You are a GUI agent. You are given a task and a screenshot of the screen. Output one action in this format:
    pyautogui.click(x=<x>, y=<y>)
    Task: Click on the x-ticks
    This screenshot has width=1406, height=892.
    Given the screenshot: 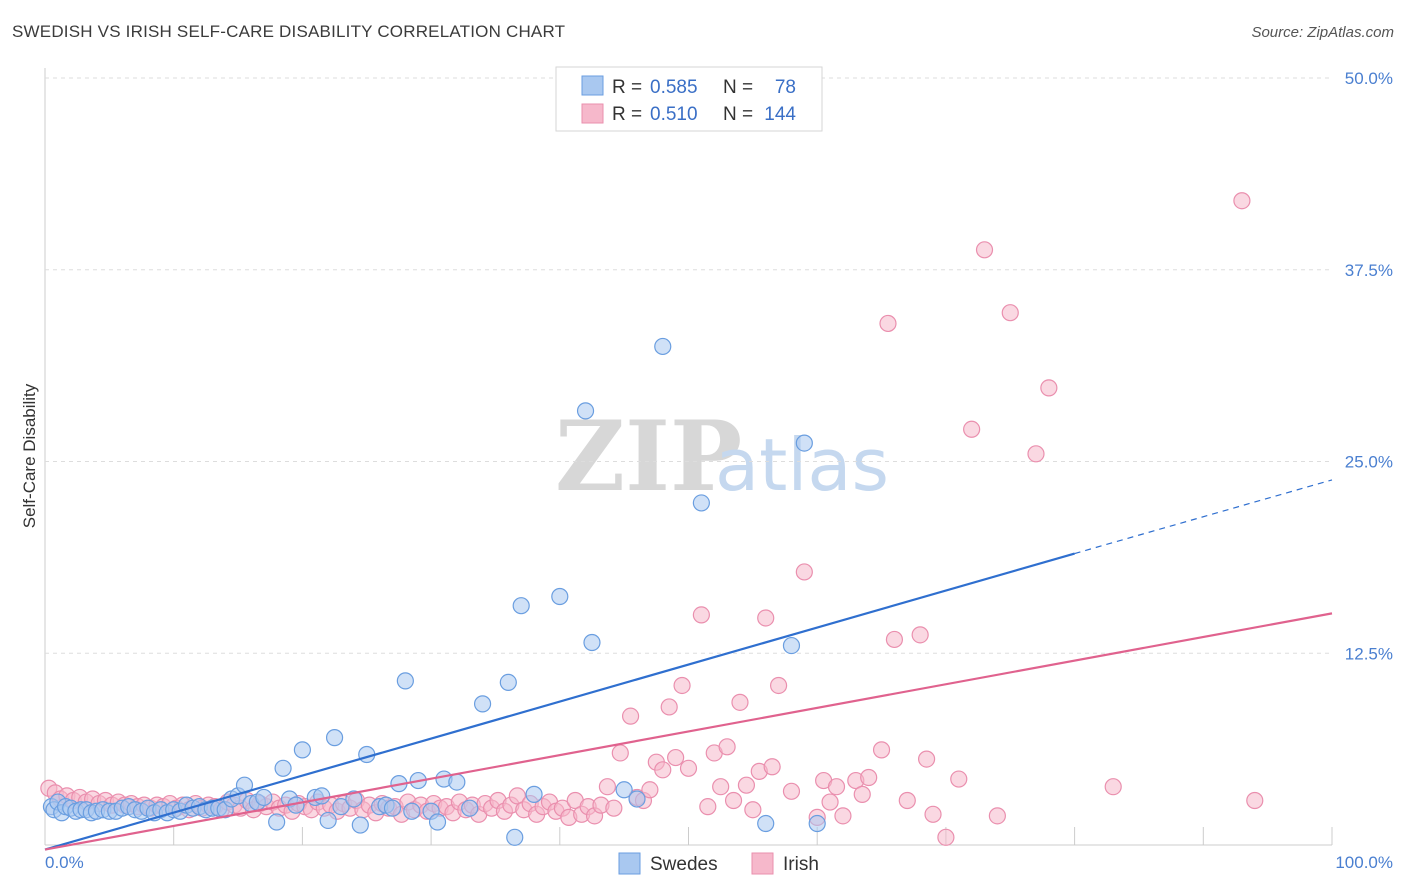 What is the action you would take?
    pyautogui.click(x=753, y=836)
    